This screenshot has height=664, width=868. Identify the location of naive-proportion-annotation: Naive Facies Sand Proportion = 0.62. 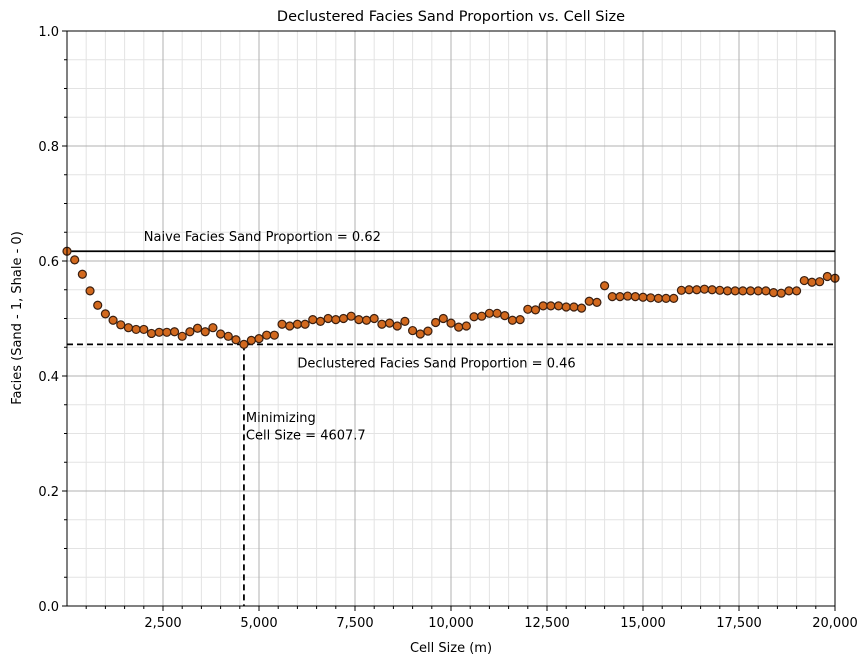
(262, 237).